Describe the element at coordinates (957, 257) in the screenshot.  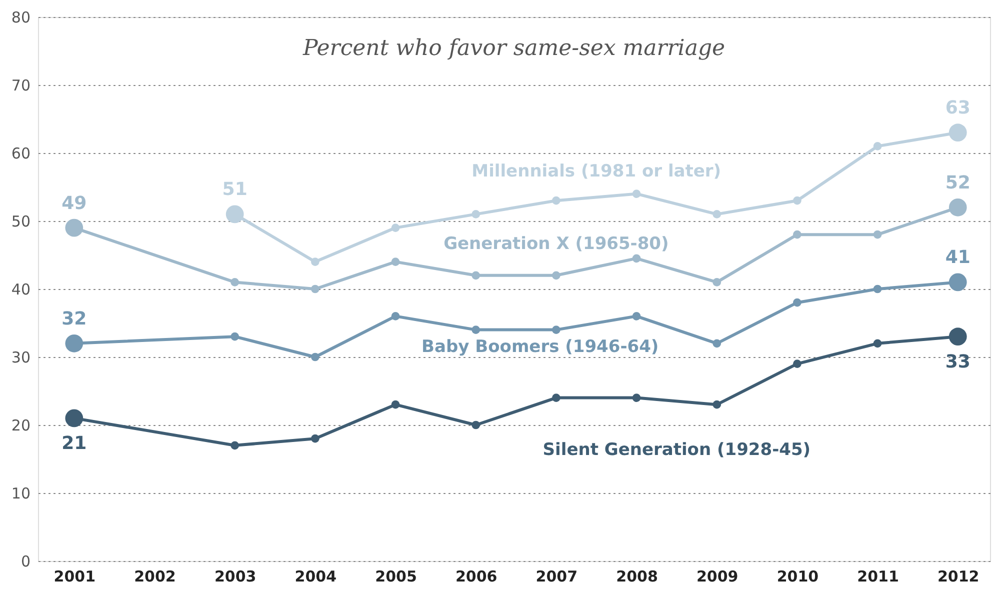
I see `data-label: 41` at that location.